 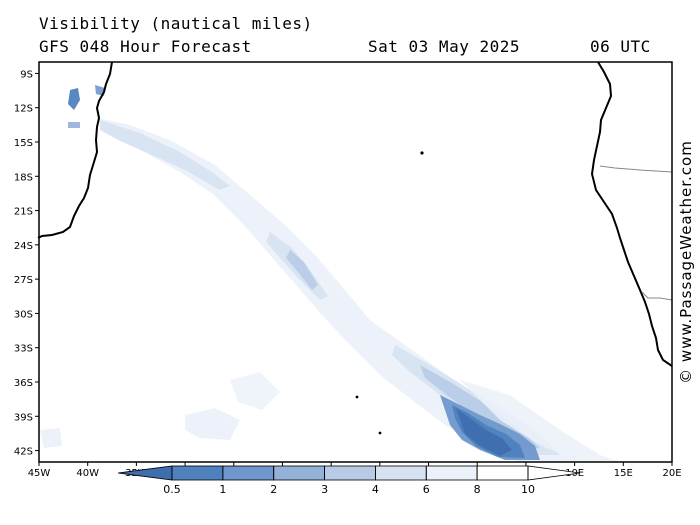 I want to click on forecast-date: Sat 03 May 2025, so click(x=444, y=46).